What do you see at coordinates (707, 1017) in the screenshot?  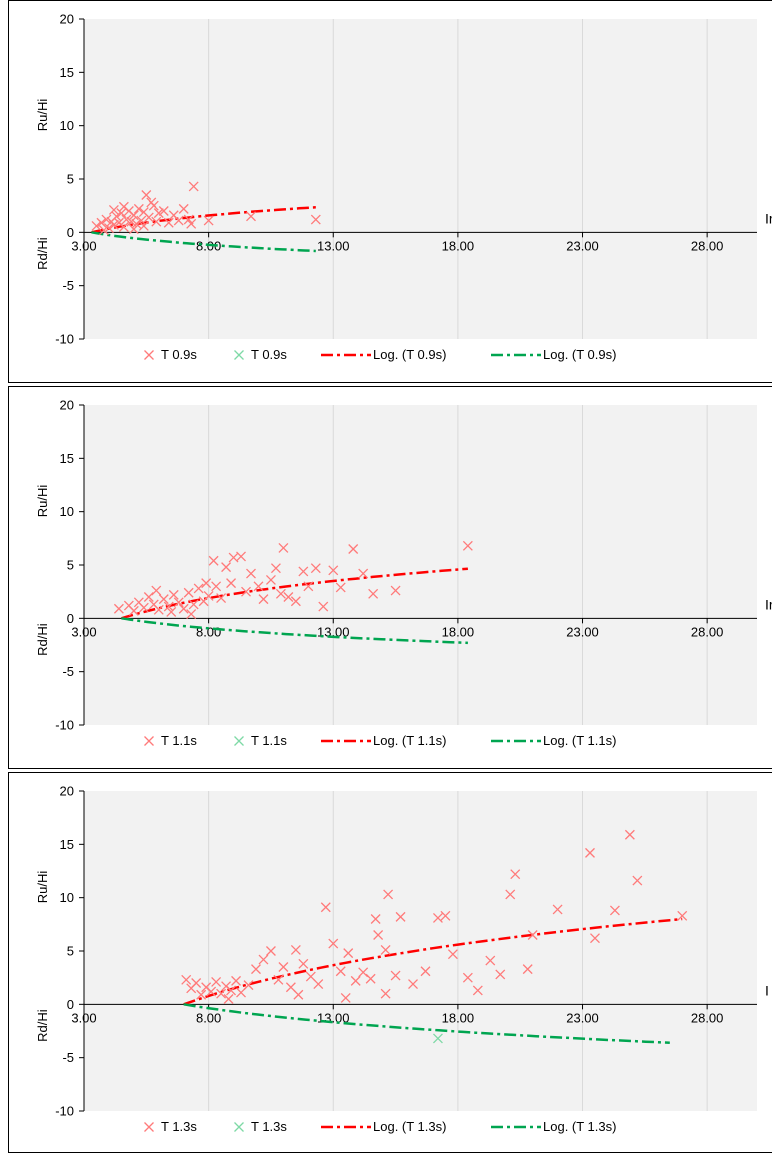 I see `x-tick-label: 28.00` at bounding box center [707, 1017].